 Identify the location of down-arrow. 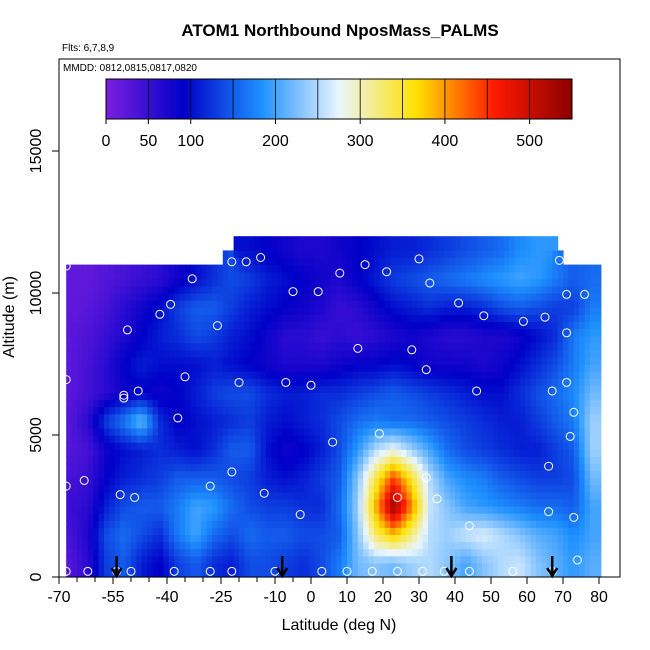
(451, 567).